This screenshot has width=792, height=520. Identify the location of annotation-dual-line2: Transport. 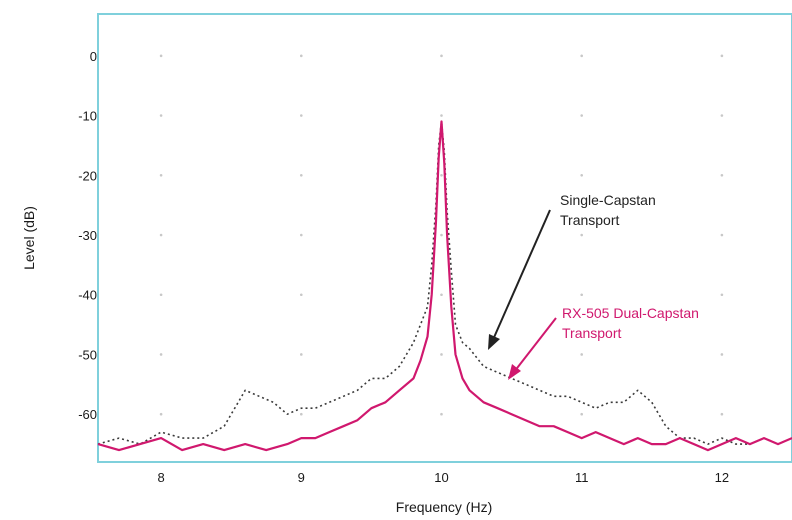
(592, 333).